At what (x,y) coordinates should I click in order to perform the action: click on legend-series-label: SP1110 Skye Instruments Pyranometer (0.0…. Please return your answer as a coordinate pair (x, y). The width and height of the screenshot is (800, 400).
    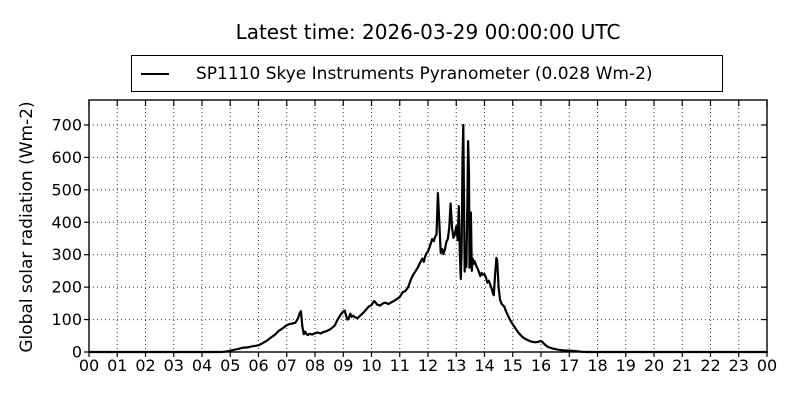
    Looking at the image, I should click on (424, 73).